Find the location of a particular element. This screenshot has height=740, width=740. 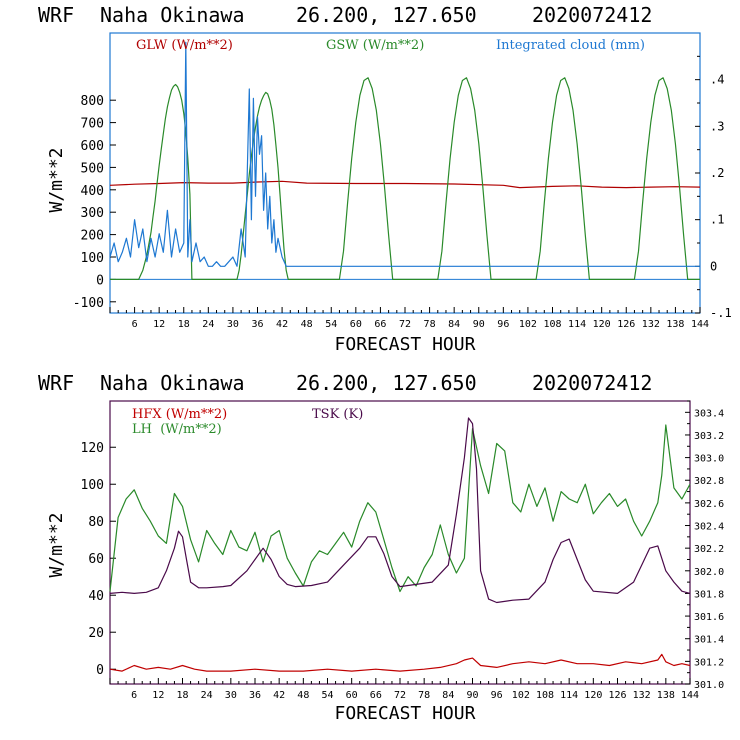

series-line-hfx is located at coordinates (400, 662).